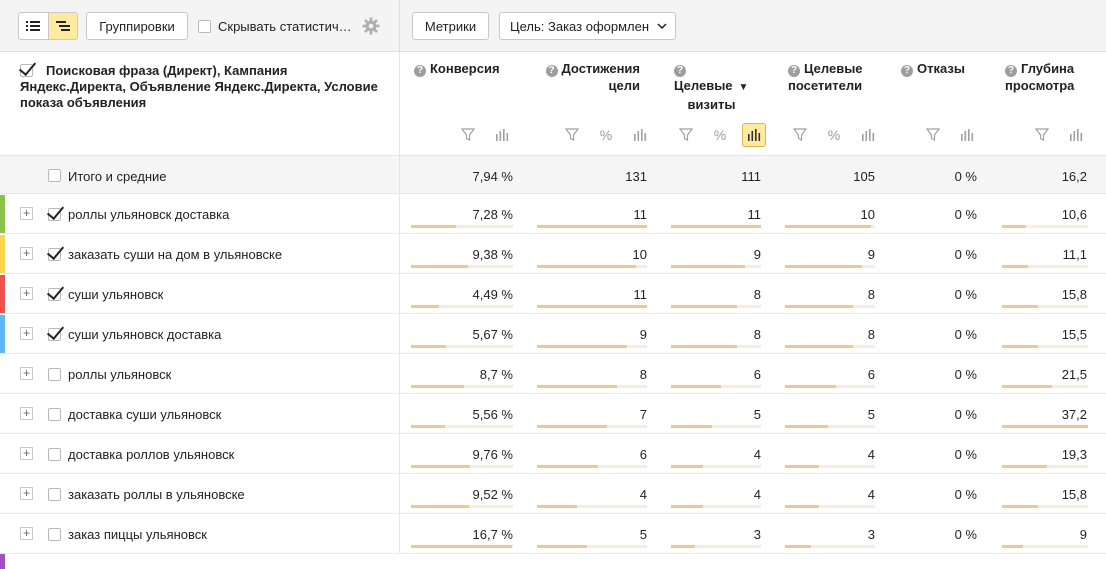 This screenshot has width=1106, height=569. Describe the element at coordinates (462, 466) in the screenshot. I see `bar-conversion` at that location.